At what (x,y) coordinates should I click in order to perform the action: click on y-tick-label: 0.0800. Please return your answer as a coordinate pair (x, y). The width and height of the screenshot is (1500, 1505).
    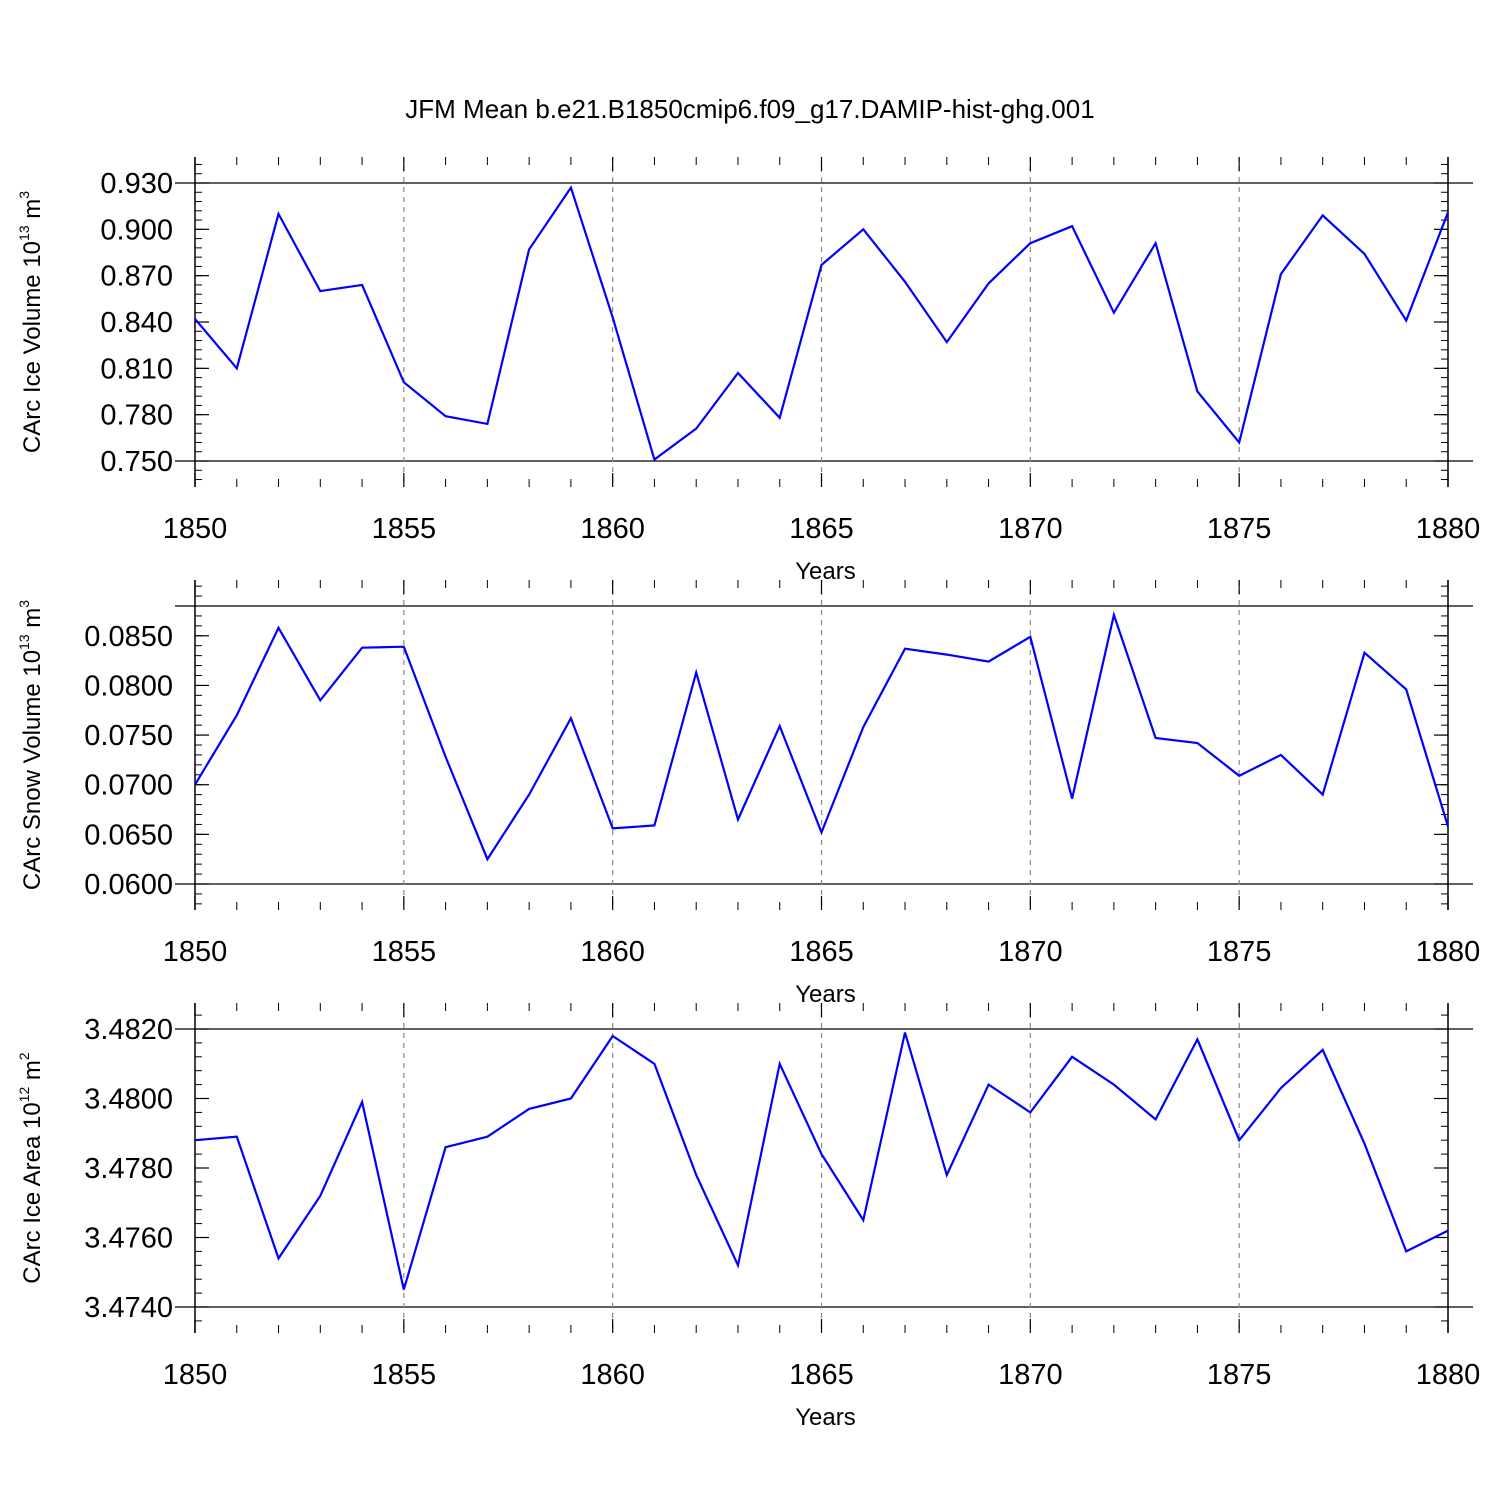
    Looking at the image, I should click on (128, 686).